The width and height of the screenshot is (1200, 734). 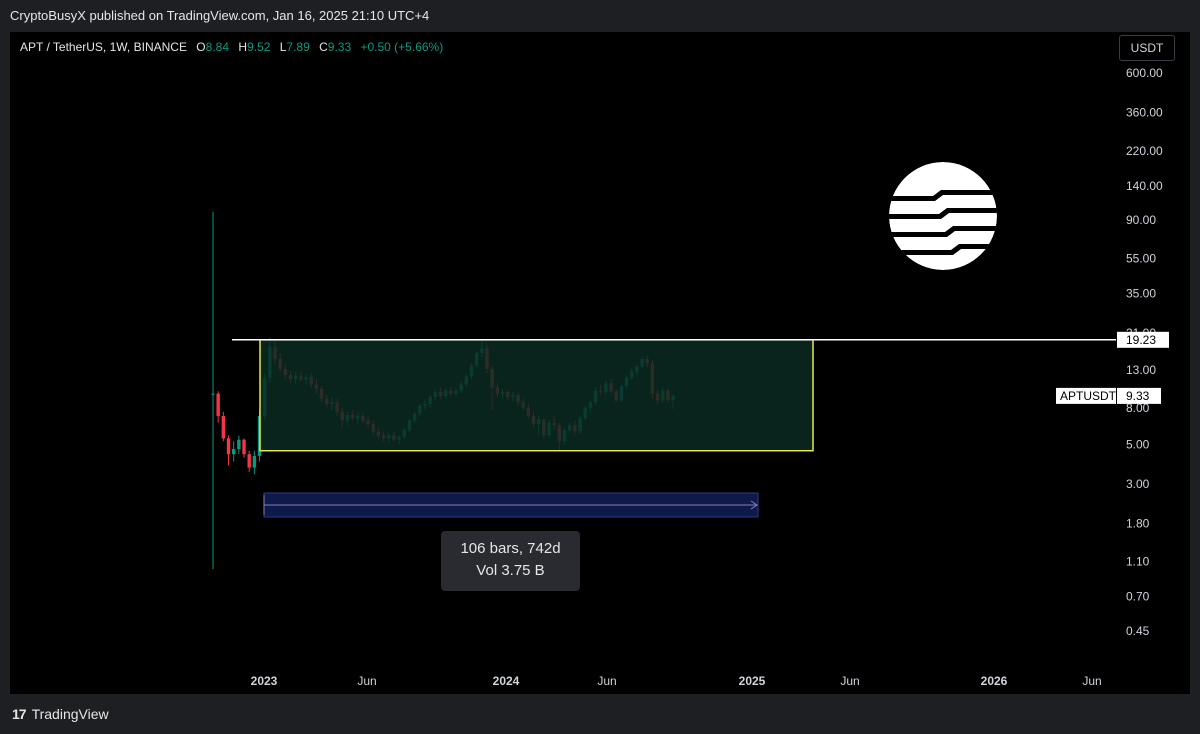 I want to click on price-tick-label: 140.00, so click(x=1144, y=186).